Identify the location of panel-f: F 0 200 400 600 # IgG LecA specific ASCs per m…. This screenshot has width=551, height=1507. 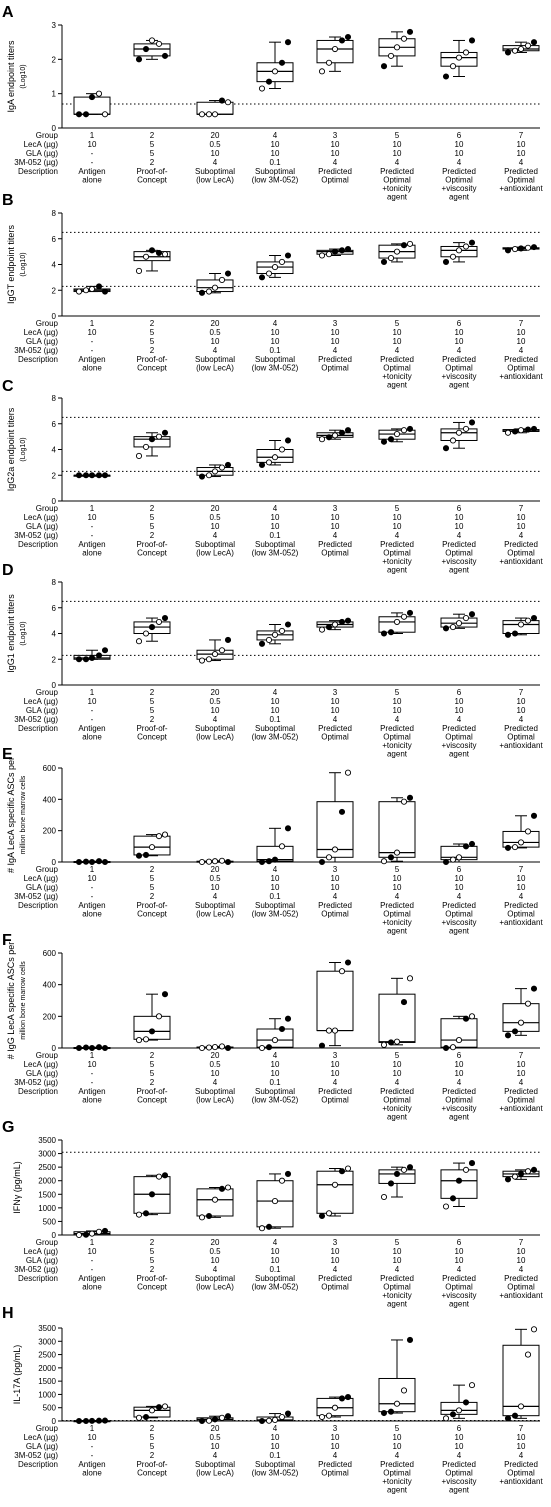
(272, 1027).